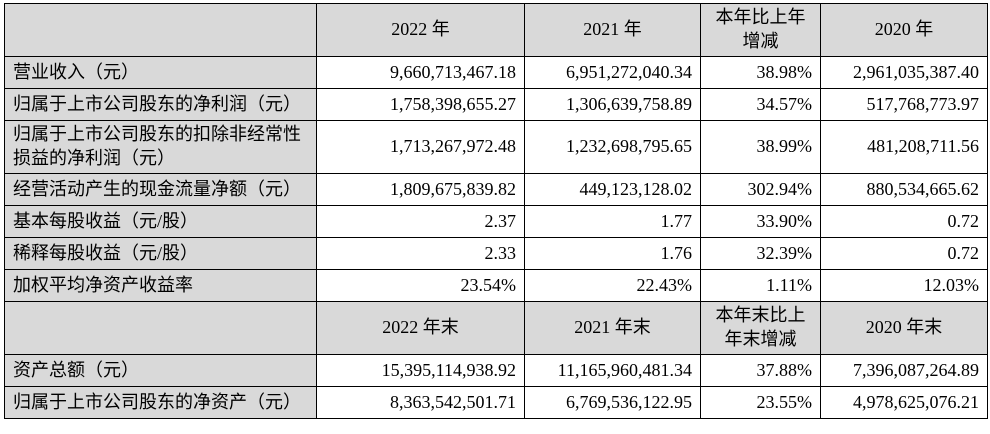  Describe the element at coordinates (760, 328) in the screenshot. I see `header-yearend-change: 本年末比上年末增减` at that location.